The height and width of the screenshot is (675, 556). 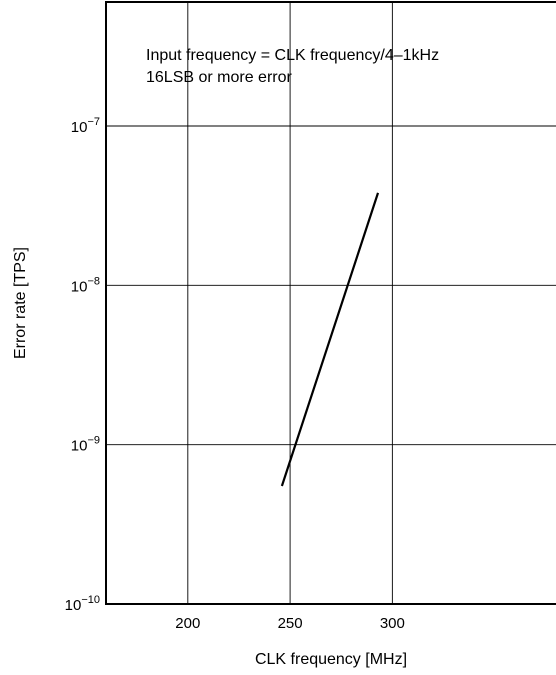 What do you see at coordinates (20, 303) in the screenshot?
I see `y-axis-title: Error rate [TPS]` at bounding box center [20, 303].